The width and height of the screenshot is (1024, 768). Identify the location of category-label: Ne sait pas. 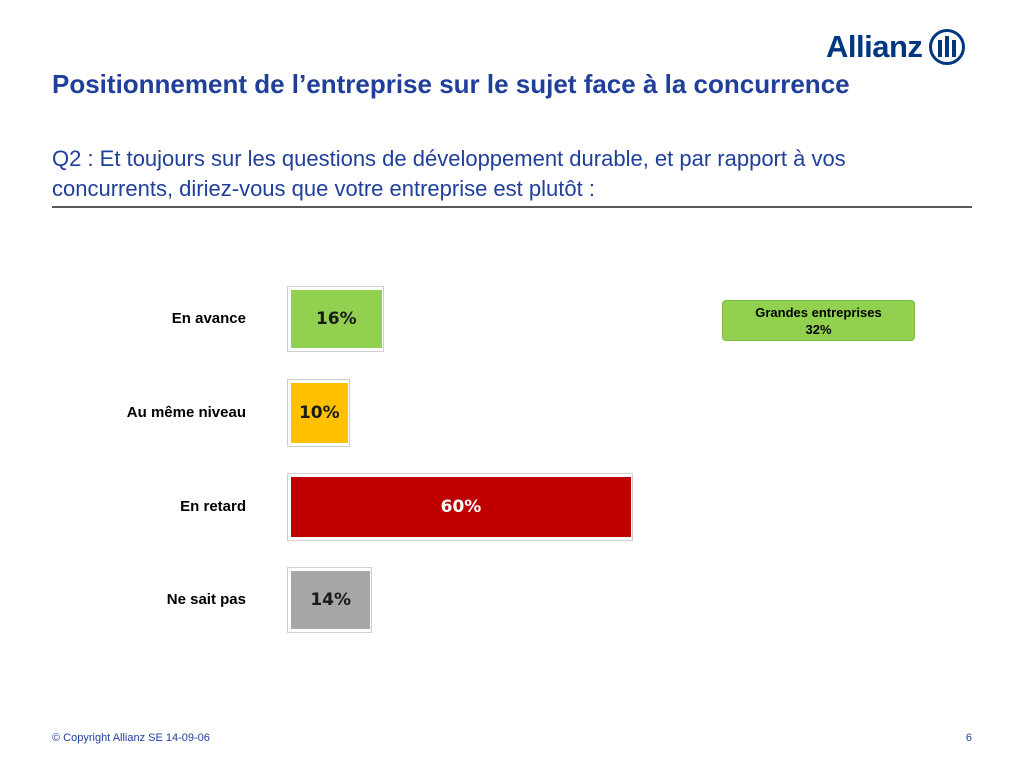
(206, 599).